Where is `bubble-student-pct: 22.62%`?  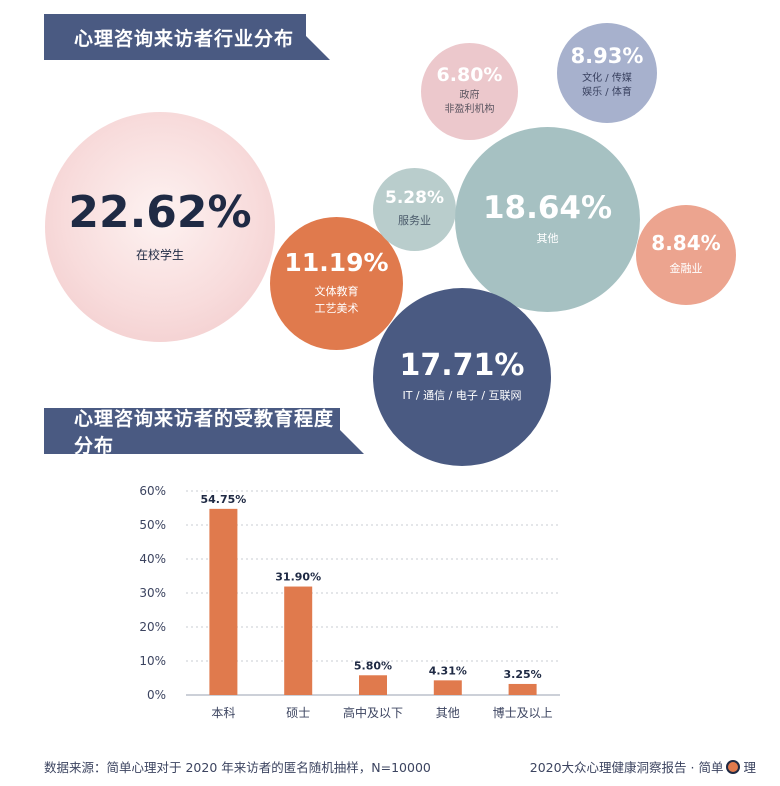 bubble-student-pct: 22.62% is located at coordinates (160, 212).